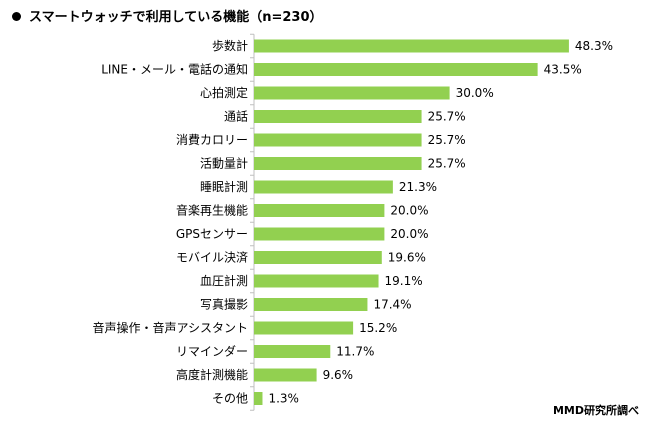 This screenshot has height=424, width=651. Describe the element at coordinates (283, 399) in the screenshot. I see `data-label: 1.3%` at that location.